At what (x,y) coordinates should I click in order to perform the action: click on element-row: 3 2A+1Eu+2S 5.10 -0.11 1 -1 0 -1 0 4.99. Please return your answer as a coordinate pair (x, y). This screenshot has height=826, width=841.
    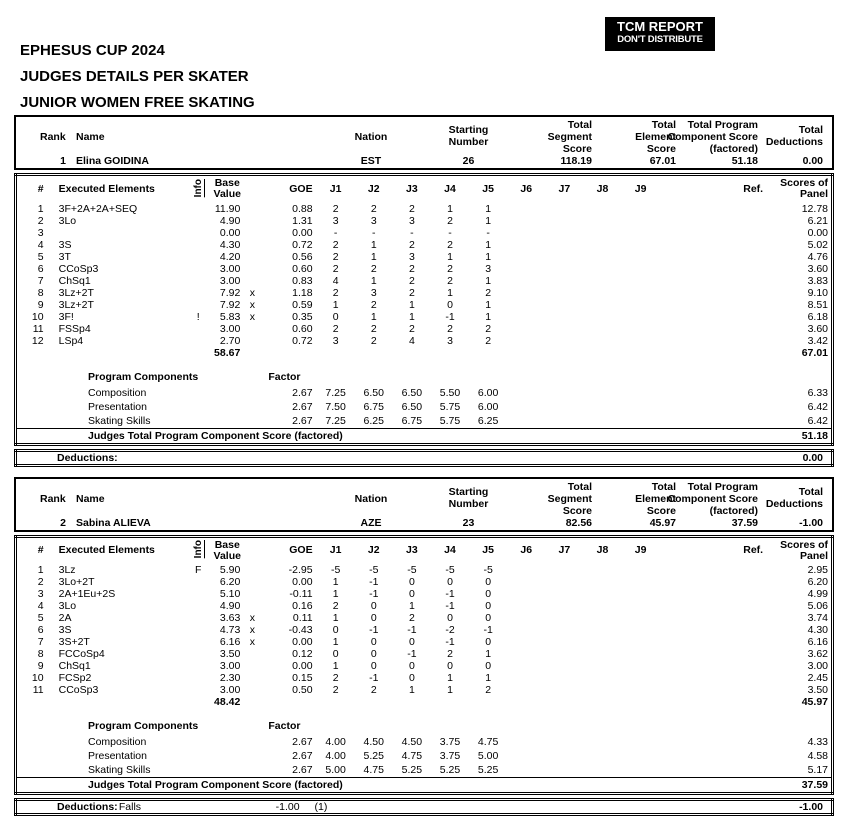
    Looking at the image, I should click on (424, 594).